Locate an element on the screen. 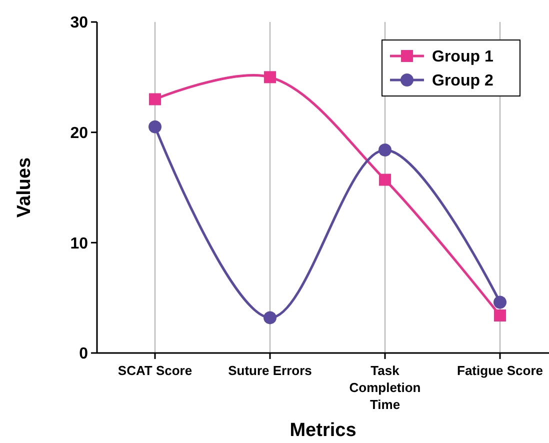 This screenshot has height=443, width=549. x-tick-label: Fatigue Score is located at coordinates (500, 370).